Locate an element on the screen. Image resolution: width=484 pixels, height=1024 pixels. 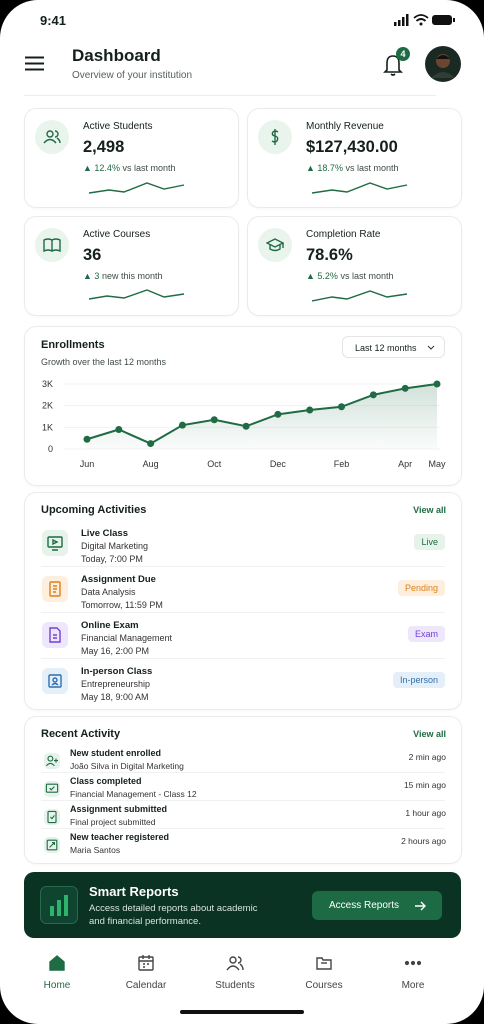
recent-subtitle: João Silva in Digital Marketing is located at coordinates (127, 766).